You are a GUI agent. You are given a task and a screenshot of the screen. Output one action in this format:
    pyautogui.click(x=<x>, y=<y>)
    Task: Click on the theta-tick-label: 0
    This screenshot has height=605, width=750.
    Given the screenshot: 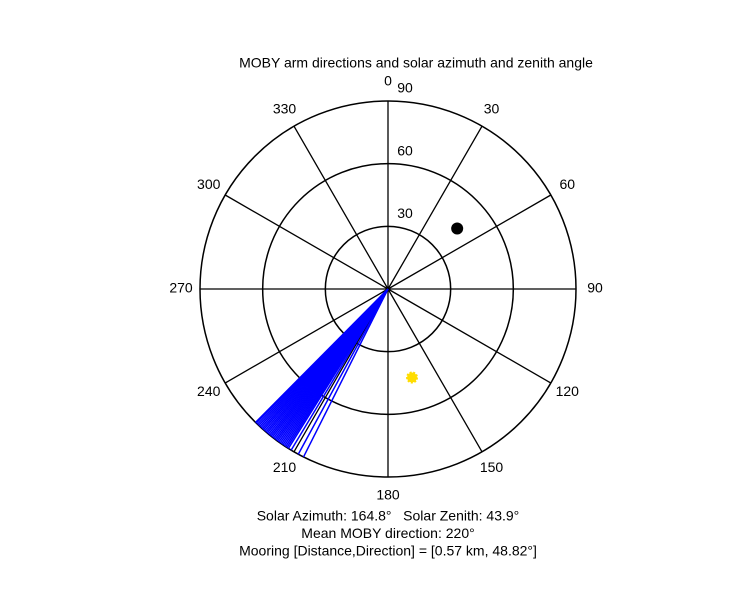 What is the action you would take?
    pyautogui.click(x=388, y=81)
    